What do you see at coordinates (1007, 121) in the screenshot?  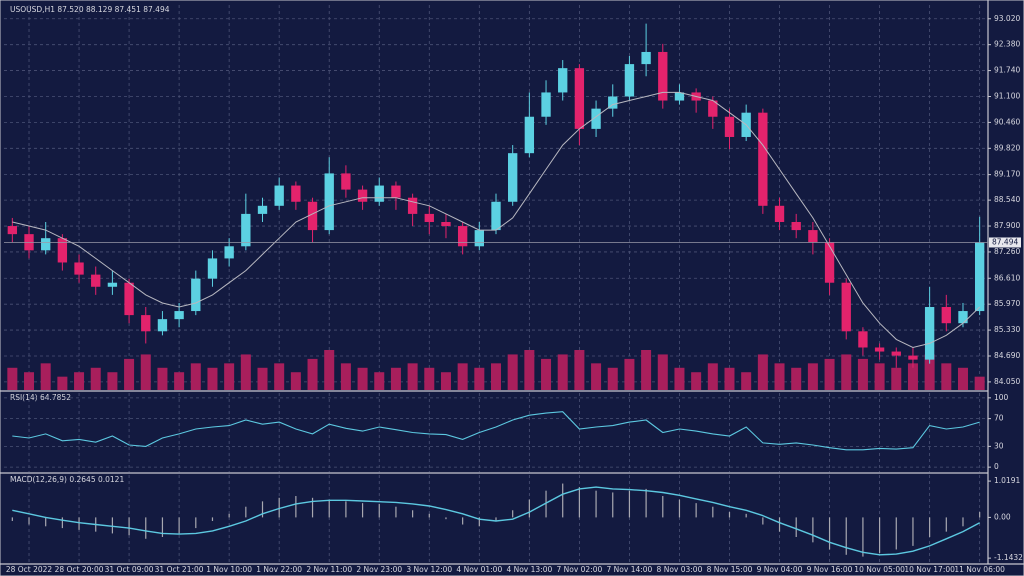 I see `y-tick-label: 90.460` at bounding box center [1007, 121].